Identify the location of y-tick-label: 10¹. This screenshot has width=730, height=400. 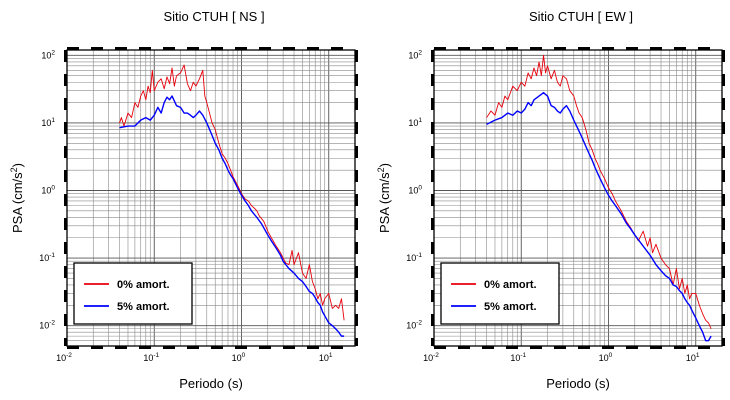
(415, 122).